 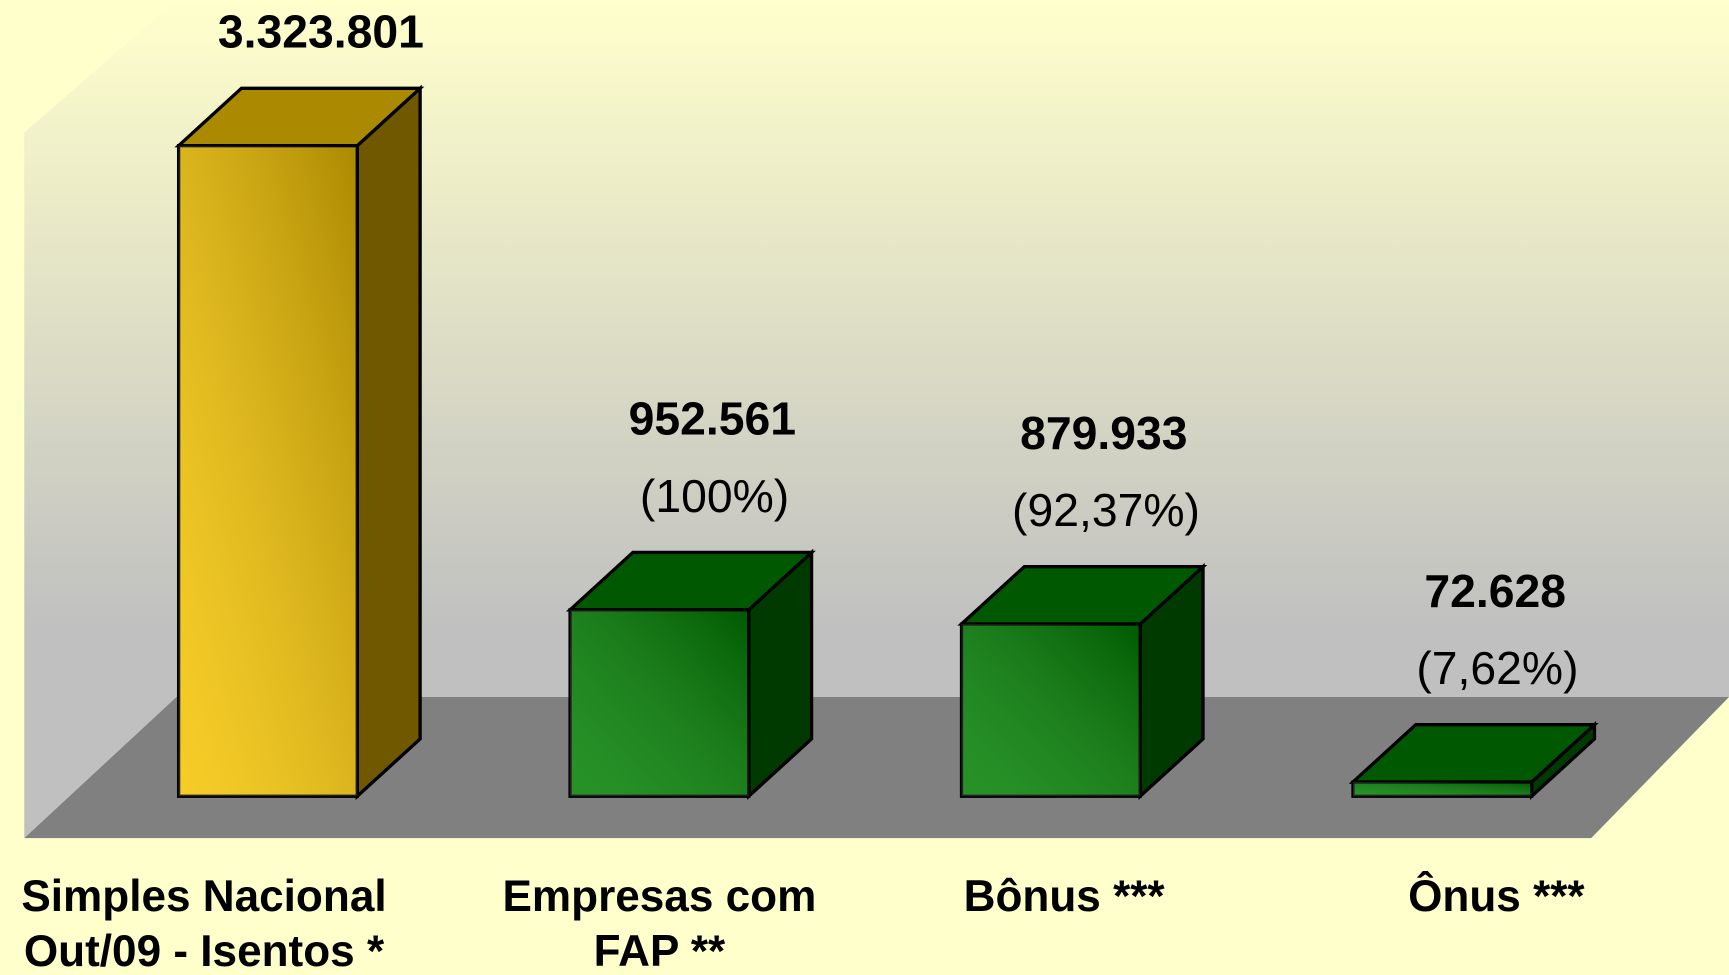 I want to click on x-tick-label-box: Ônus ***, so click(x=1496, y=896).